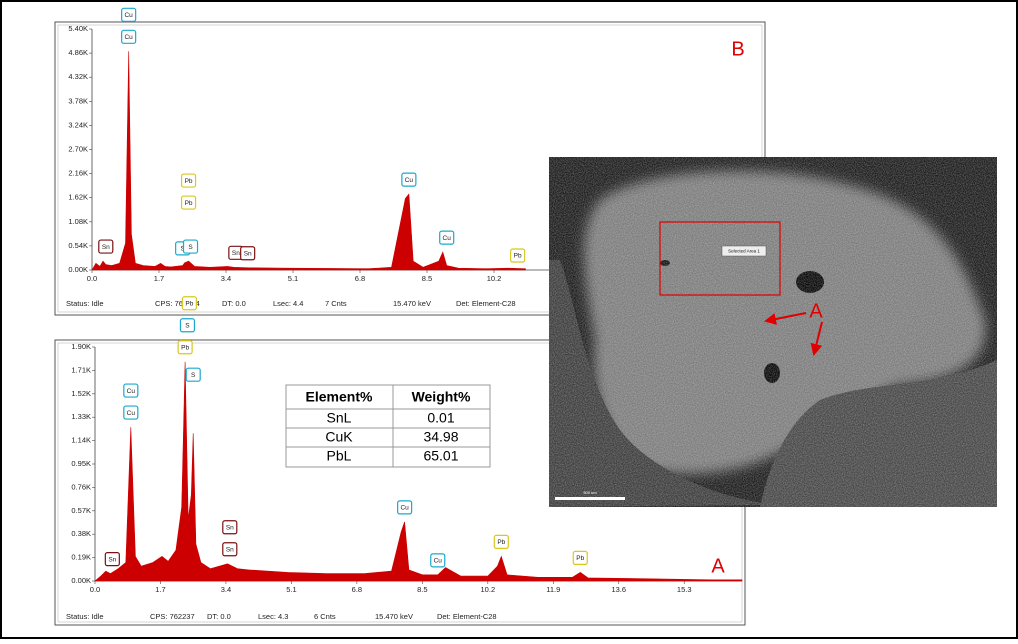  Describe the element at coordinates (718, 566) in the screenshot. I see `panel-label: A` at that location.